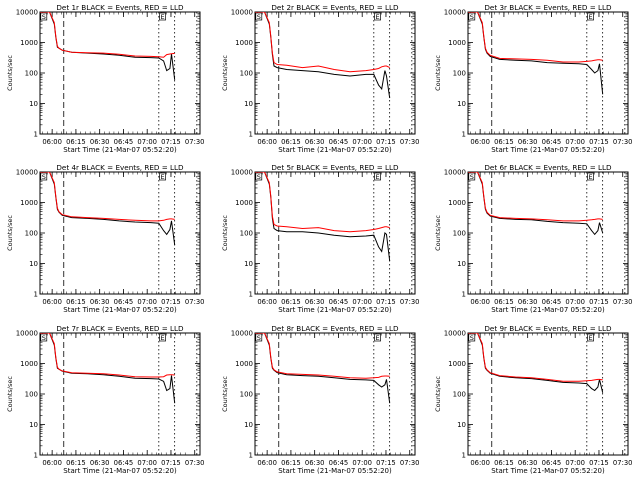 Image resolution: width=640 pixels, height=480 pixels. What do you see at coordinates (335, 167) in the screenshot?
I see `panel-title: Det 5r BLACK = Events, RED = LLD` at bounding box center [335, 167].